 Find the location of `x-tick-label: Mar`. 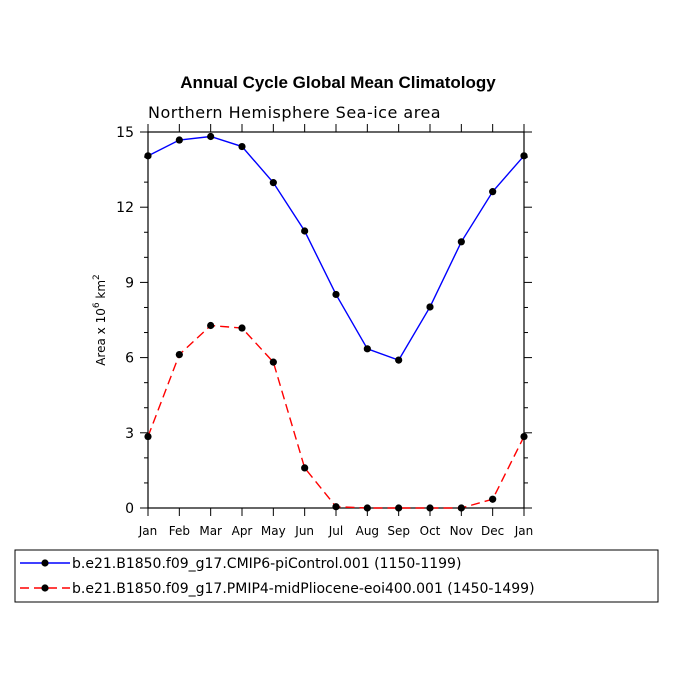

x-tick-label: Mar is located at coordinates (210, 531).